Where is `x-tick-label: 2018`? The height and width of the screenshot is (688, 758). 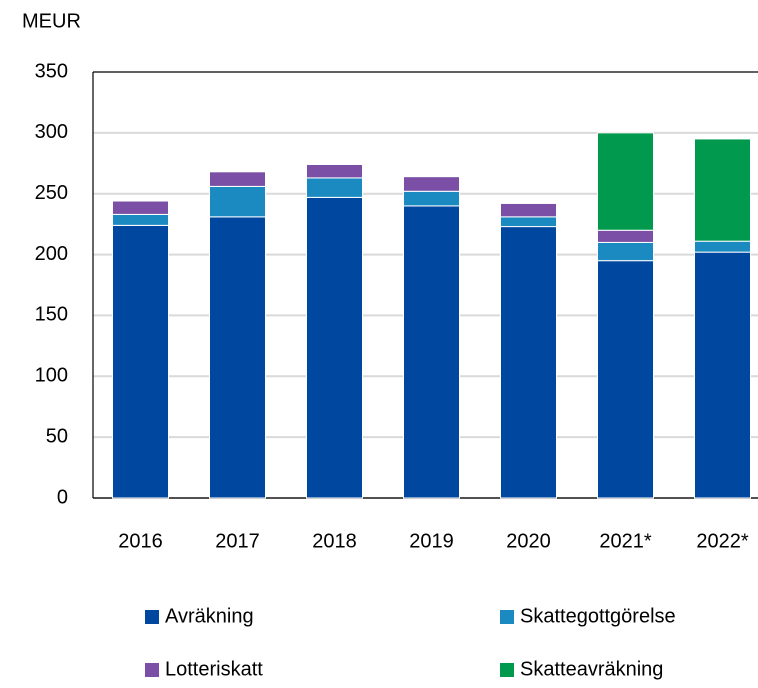 x-tick-label: 2018 is located at coordinates (334, 541).